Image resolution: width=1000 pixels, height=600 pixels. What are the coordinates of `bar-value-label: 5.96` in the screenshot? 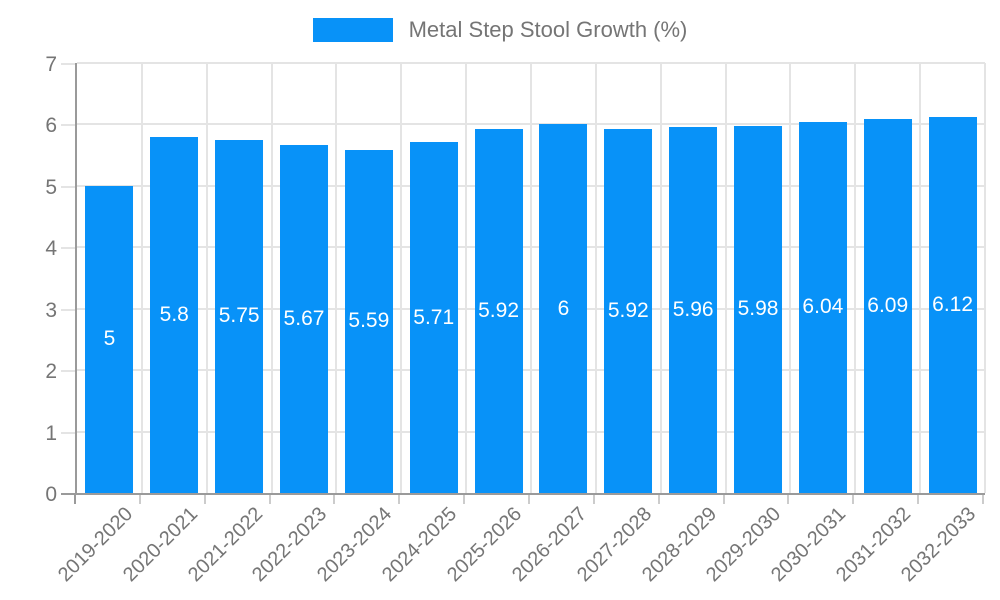 It's located at (693, 309).